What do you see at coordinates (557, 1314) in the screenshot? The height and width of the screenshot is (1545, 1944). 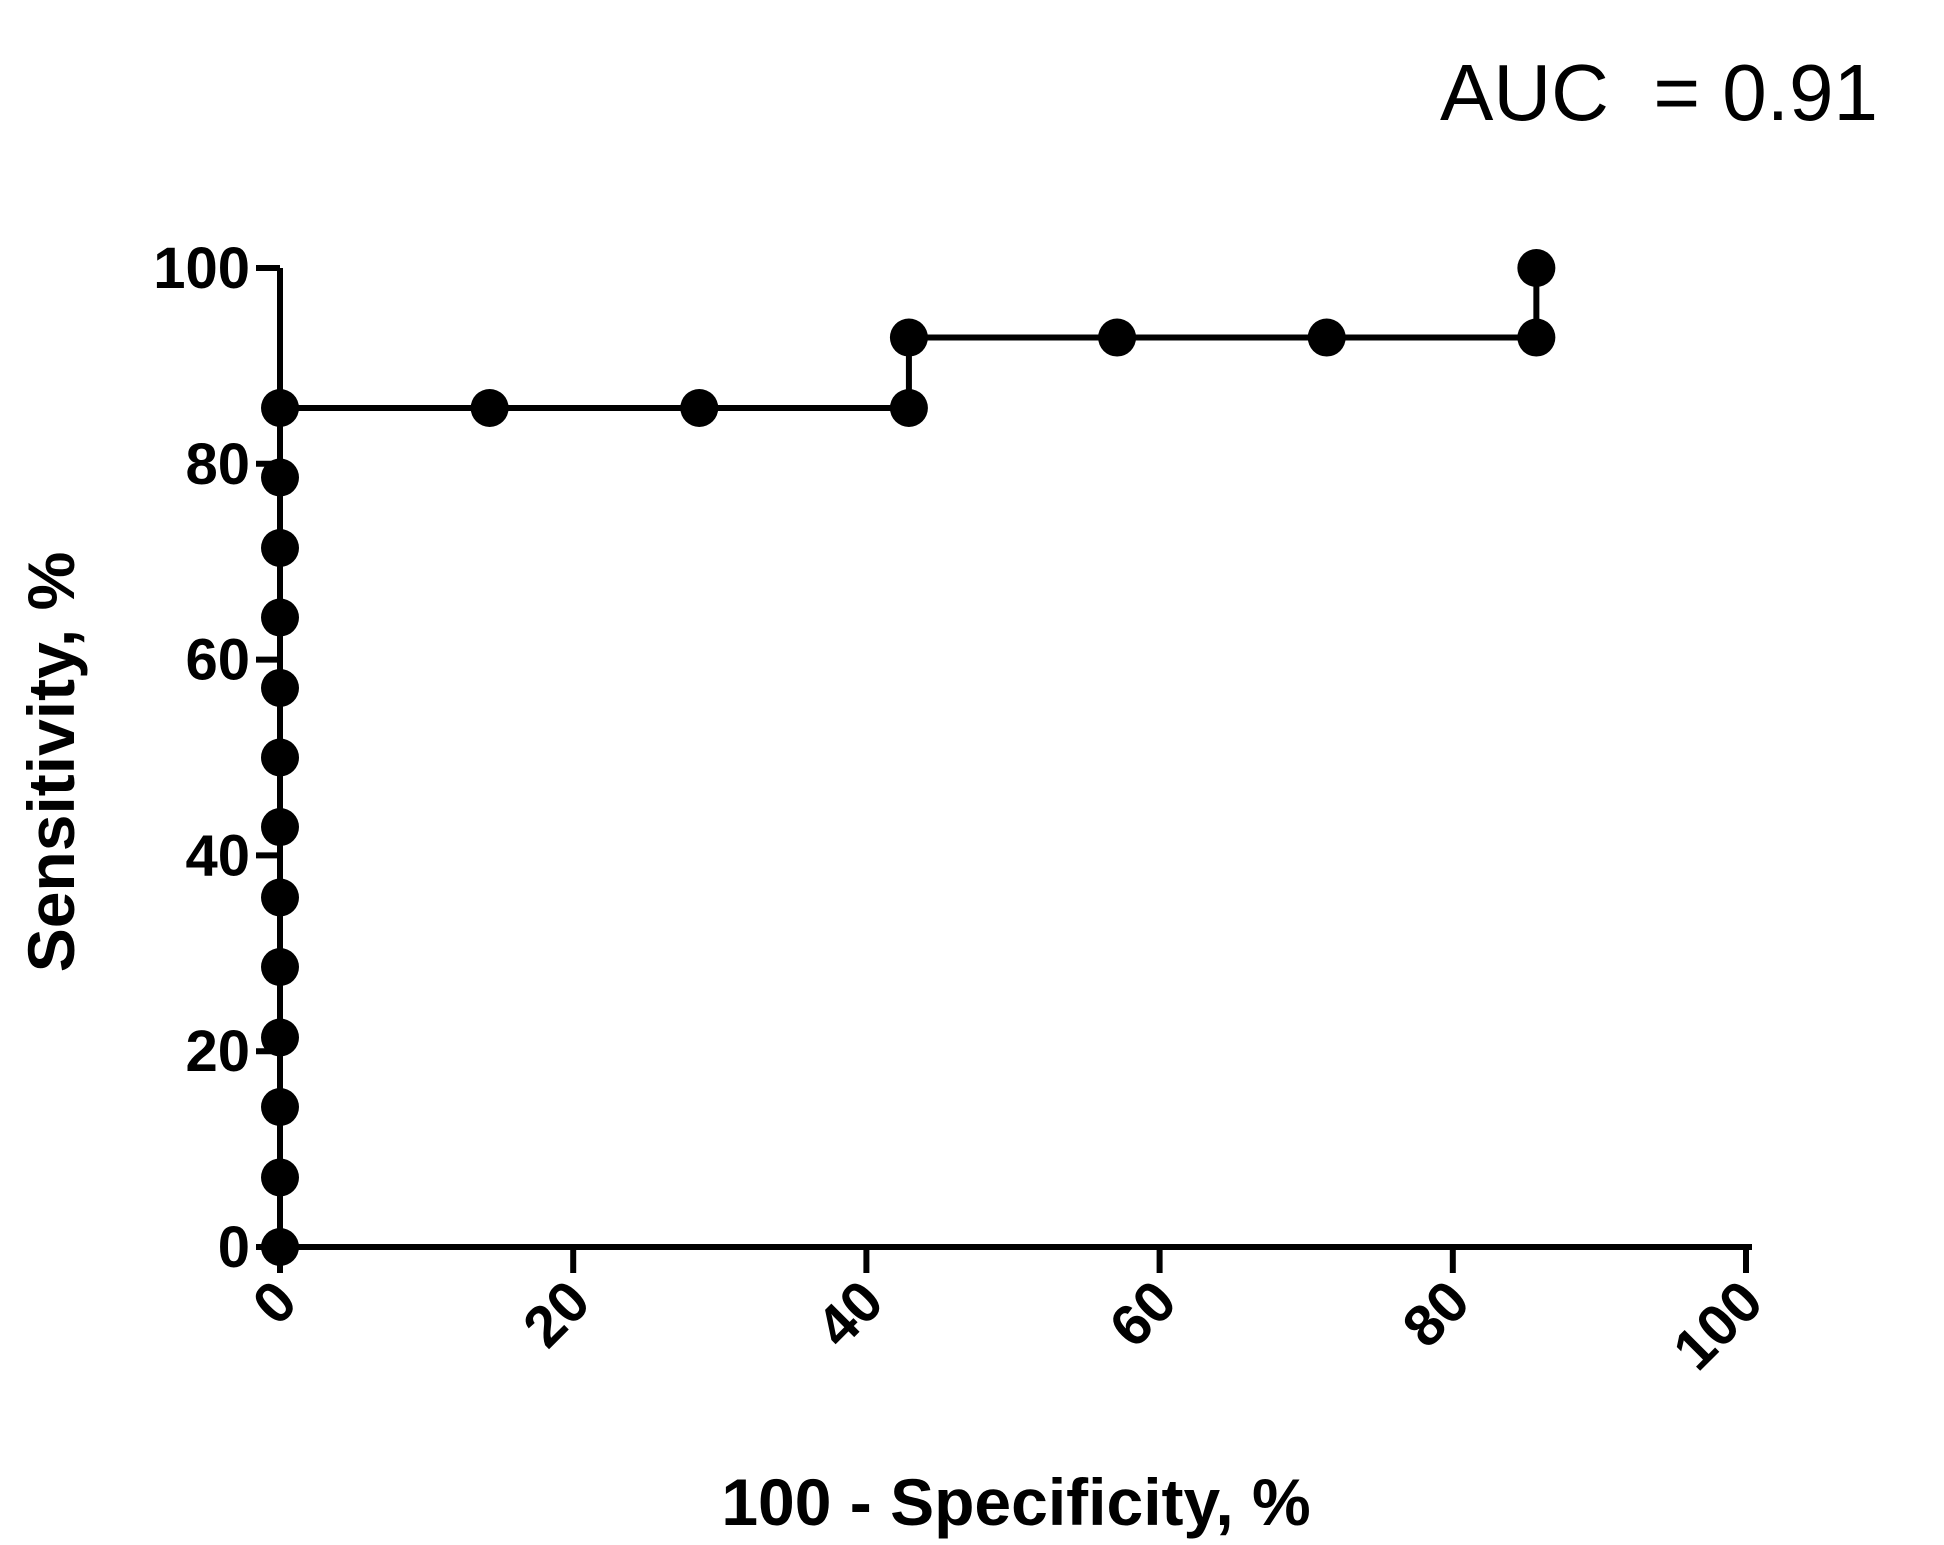 I see `x-tick-label: 20` at bounding box center [557, 1314].